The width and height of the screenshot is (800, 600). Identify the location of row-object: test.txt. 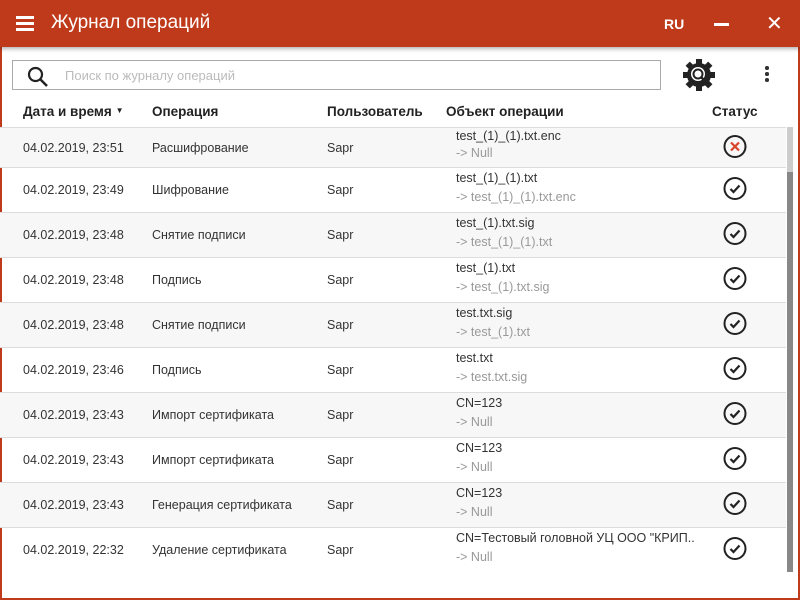
(474, 358).